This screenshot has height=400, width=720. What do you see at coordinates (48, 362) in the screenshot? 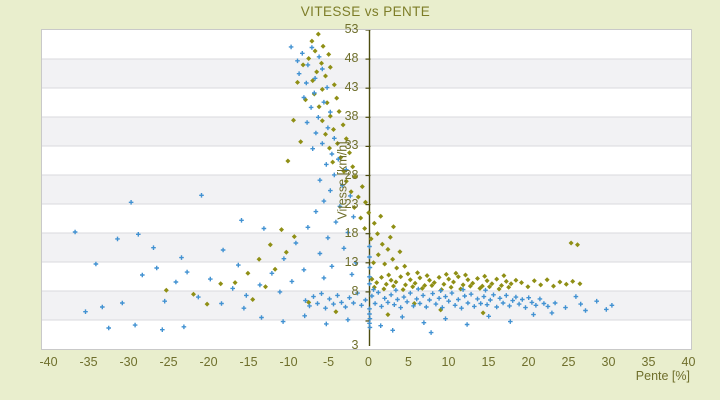
I see `x-tick-label: -40` at bounding box center [48, 362].